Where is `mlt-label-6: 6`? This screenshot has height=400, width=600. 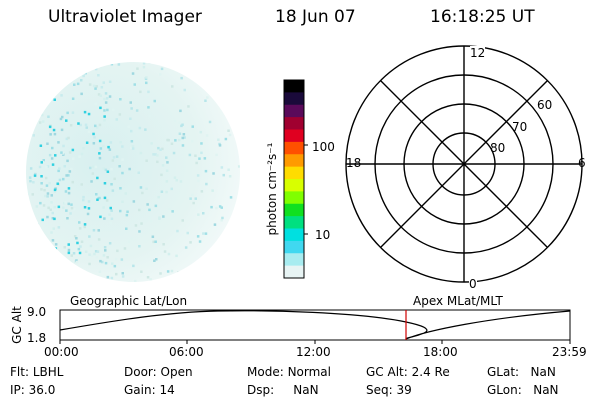
mlt-label-6: 6 is located at coordinates (582, 163).